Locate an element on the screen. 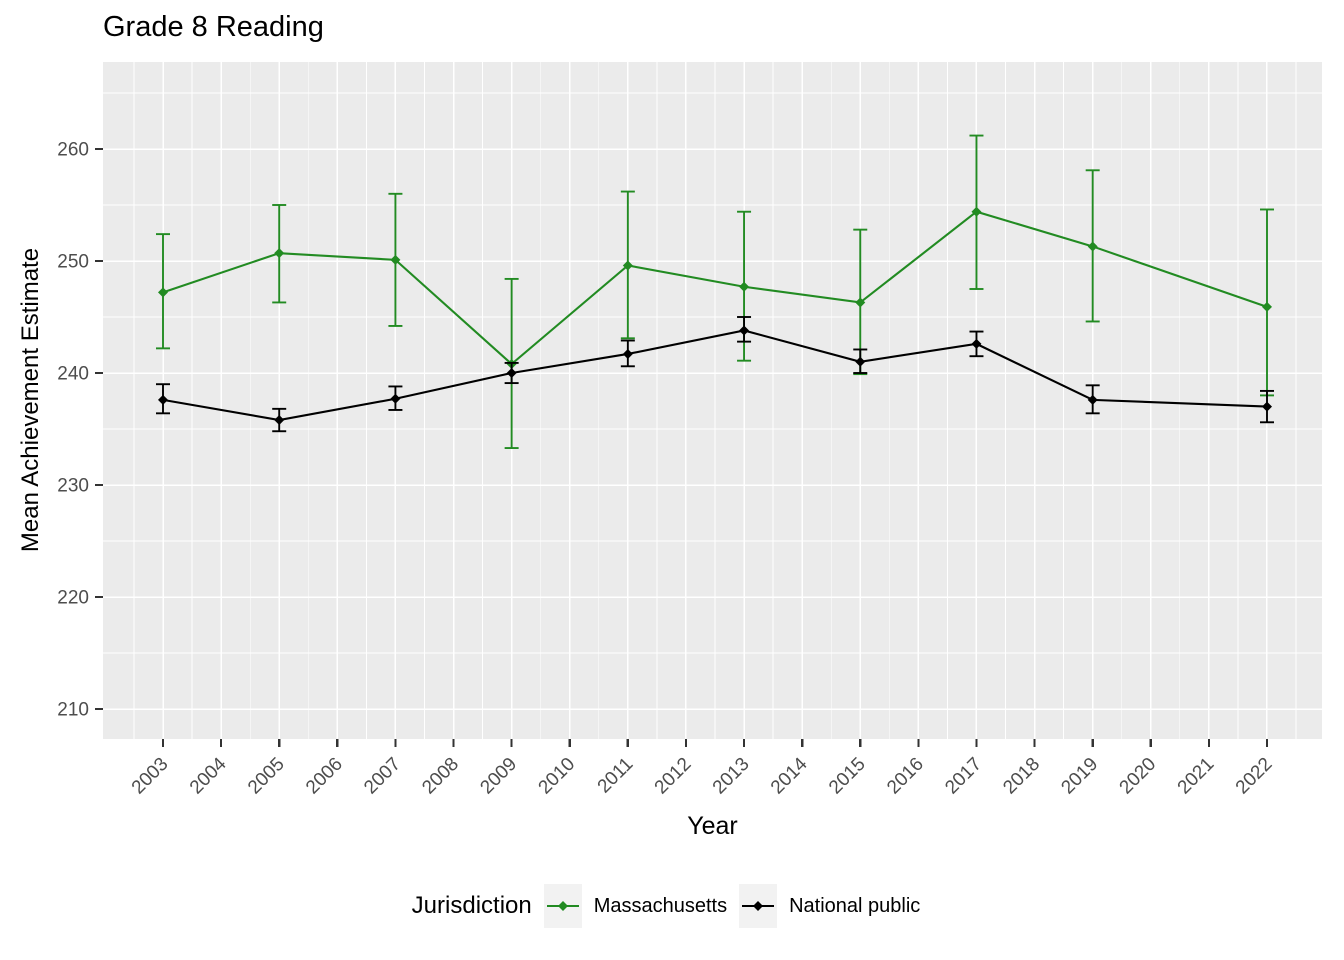  x-tick-label: 2003 is located at coordinates (150, 776).